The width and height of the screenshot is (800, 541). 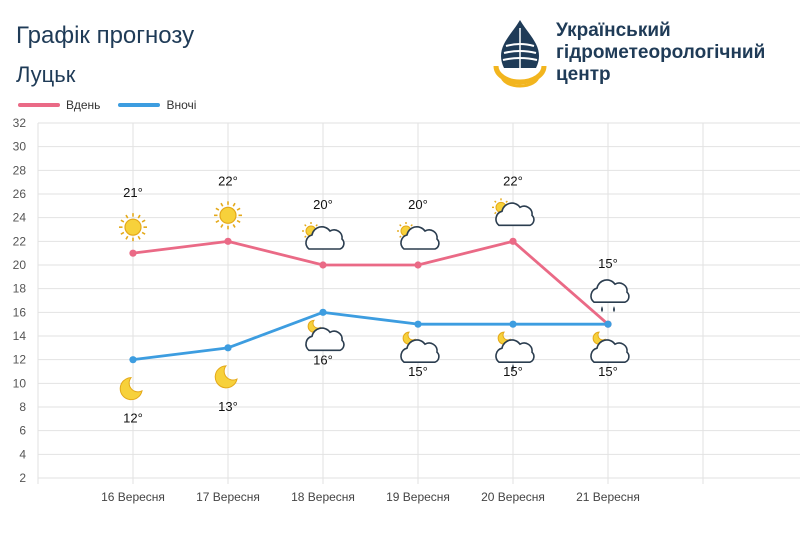 I want to click on y-tick-label: 4, so click(x=22, y=454).